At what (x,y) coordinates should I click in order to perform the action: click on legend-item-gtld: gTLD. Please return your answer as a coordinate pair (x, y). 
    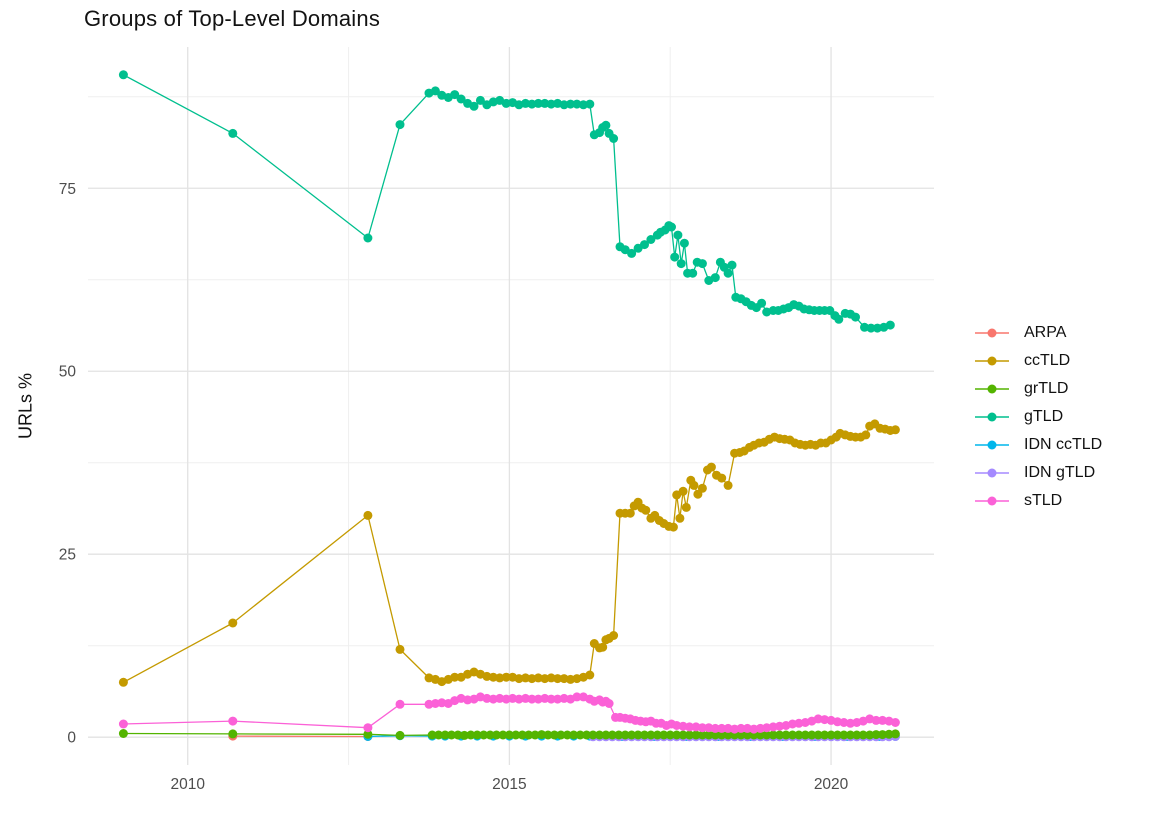
    Looking at the image, I should click on (1038, 417).